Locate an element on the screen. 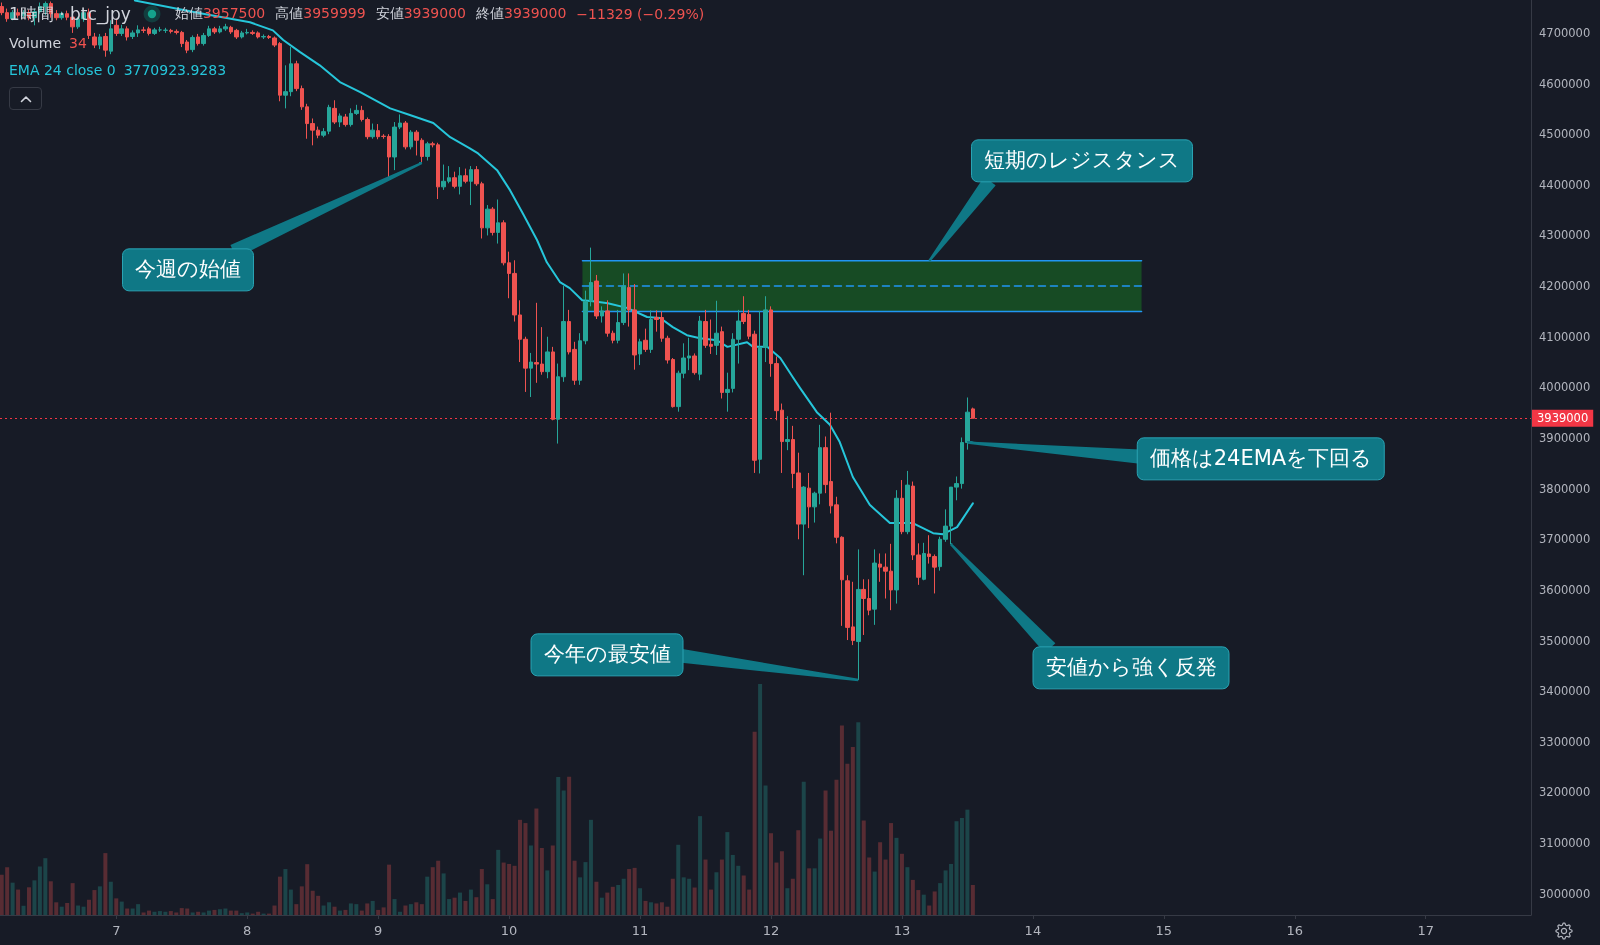  y-tick-label: 3000000 is located at coordinates (1565, 893).